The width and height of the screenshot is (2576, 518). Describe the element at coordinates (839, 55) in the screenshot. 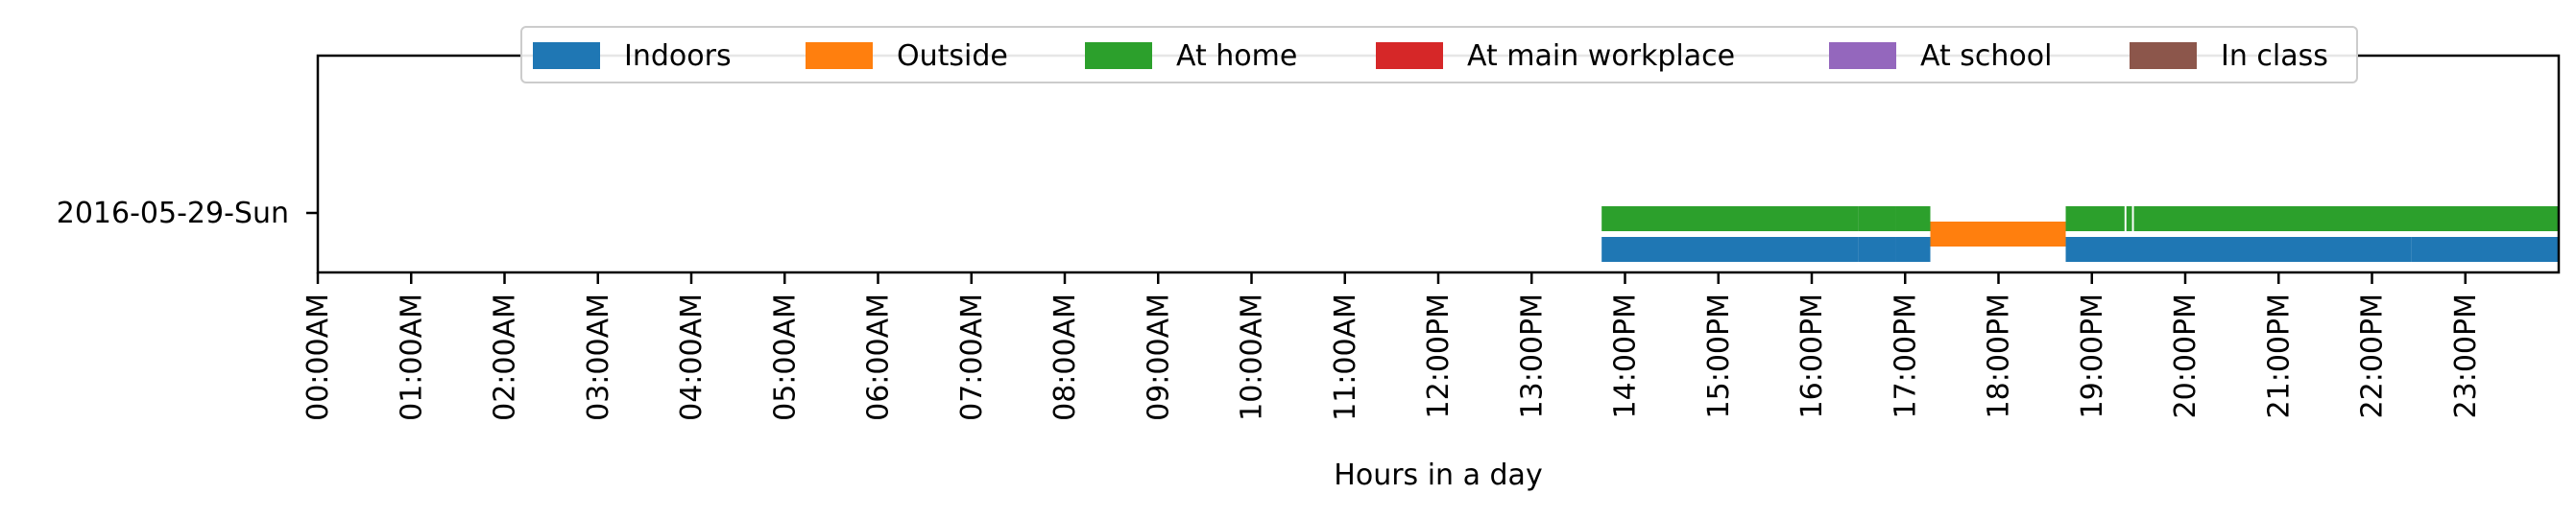

I see `legend-swatch-outside` at that location.